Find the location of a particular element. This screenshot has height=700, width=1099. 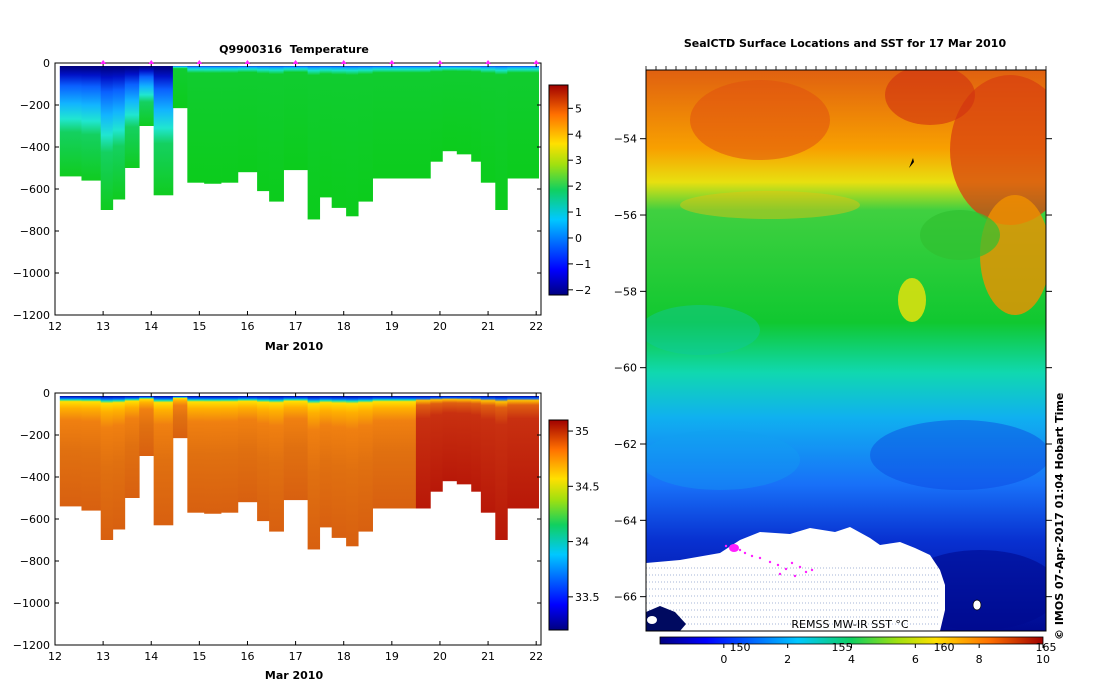

lat-tick-label: −62 is located at coordinates (625, 444).